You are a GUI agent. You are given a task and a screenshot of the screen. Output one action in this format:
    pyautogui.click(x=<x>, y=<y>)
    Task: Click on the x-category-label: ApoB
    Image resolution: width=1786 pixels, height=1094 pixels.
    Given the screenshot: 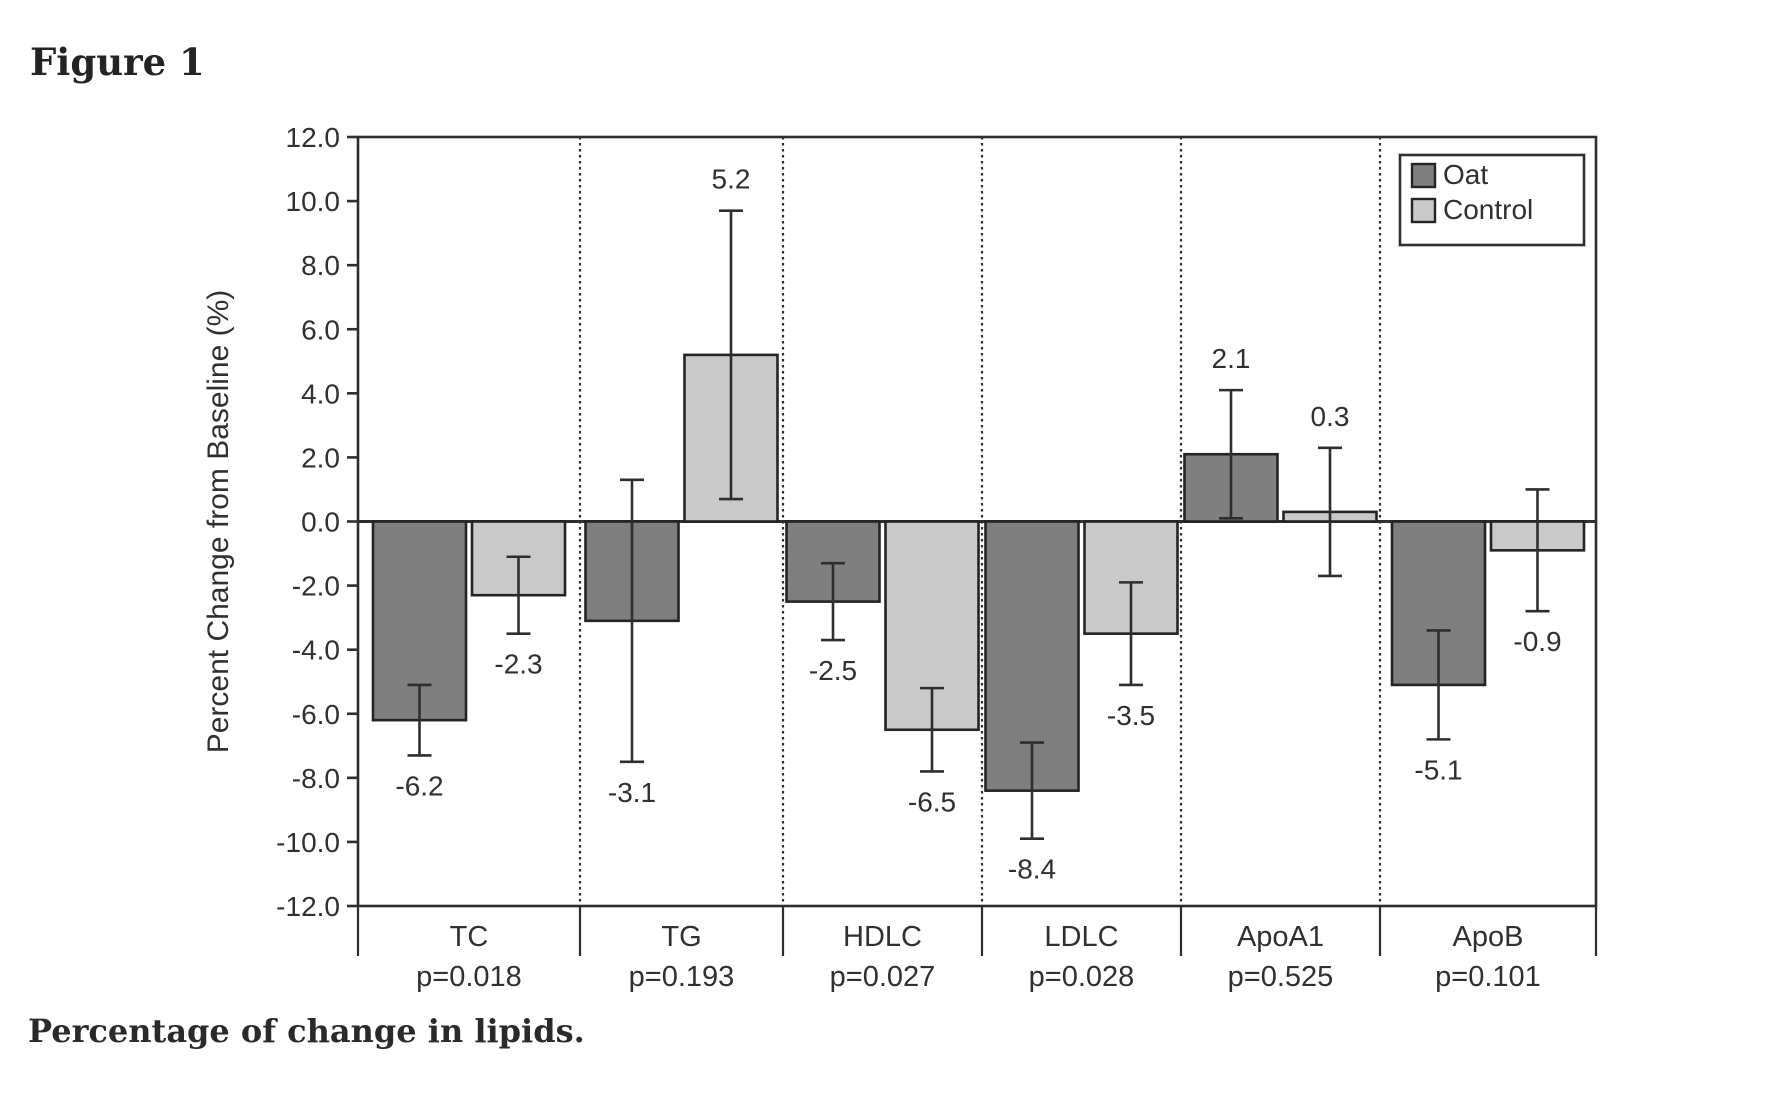 What is the action you would take?
    pyautogui.click(x=1488, y=937)
    